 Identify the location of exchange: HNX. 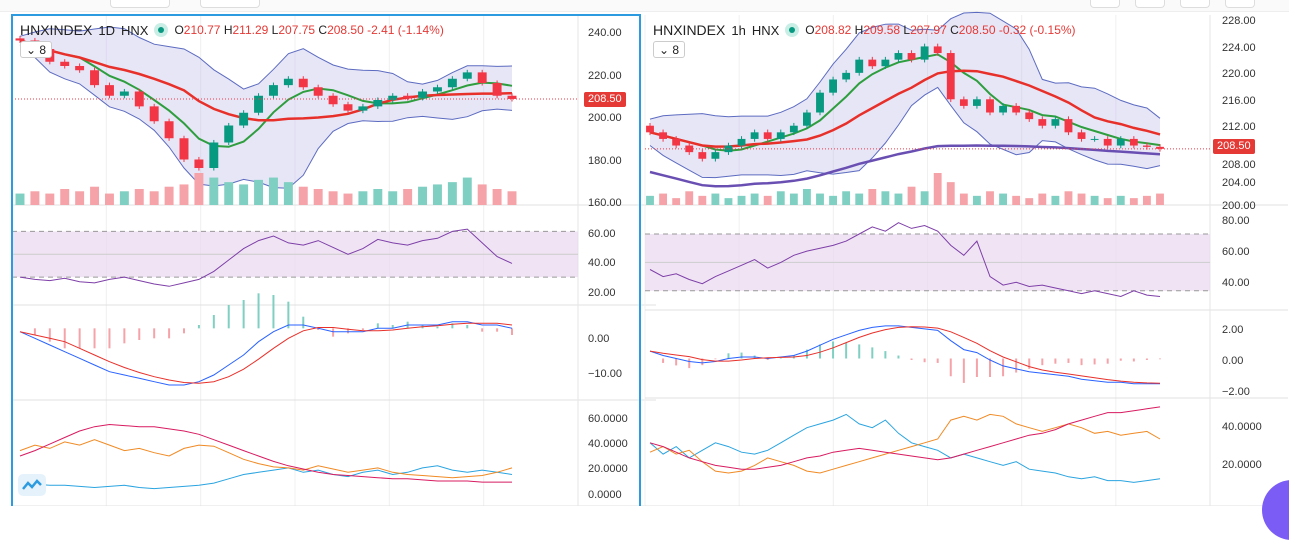
(765, 30).